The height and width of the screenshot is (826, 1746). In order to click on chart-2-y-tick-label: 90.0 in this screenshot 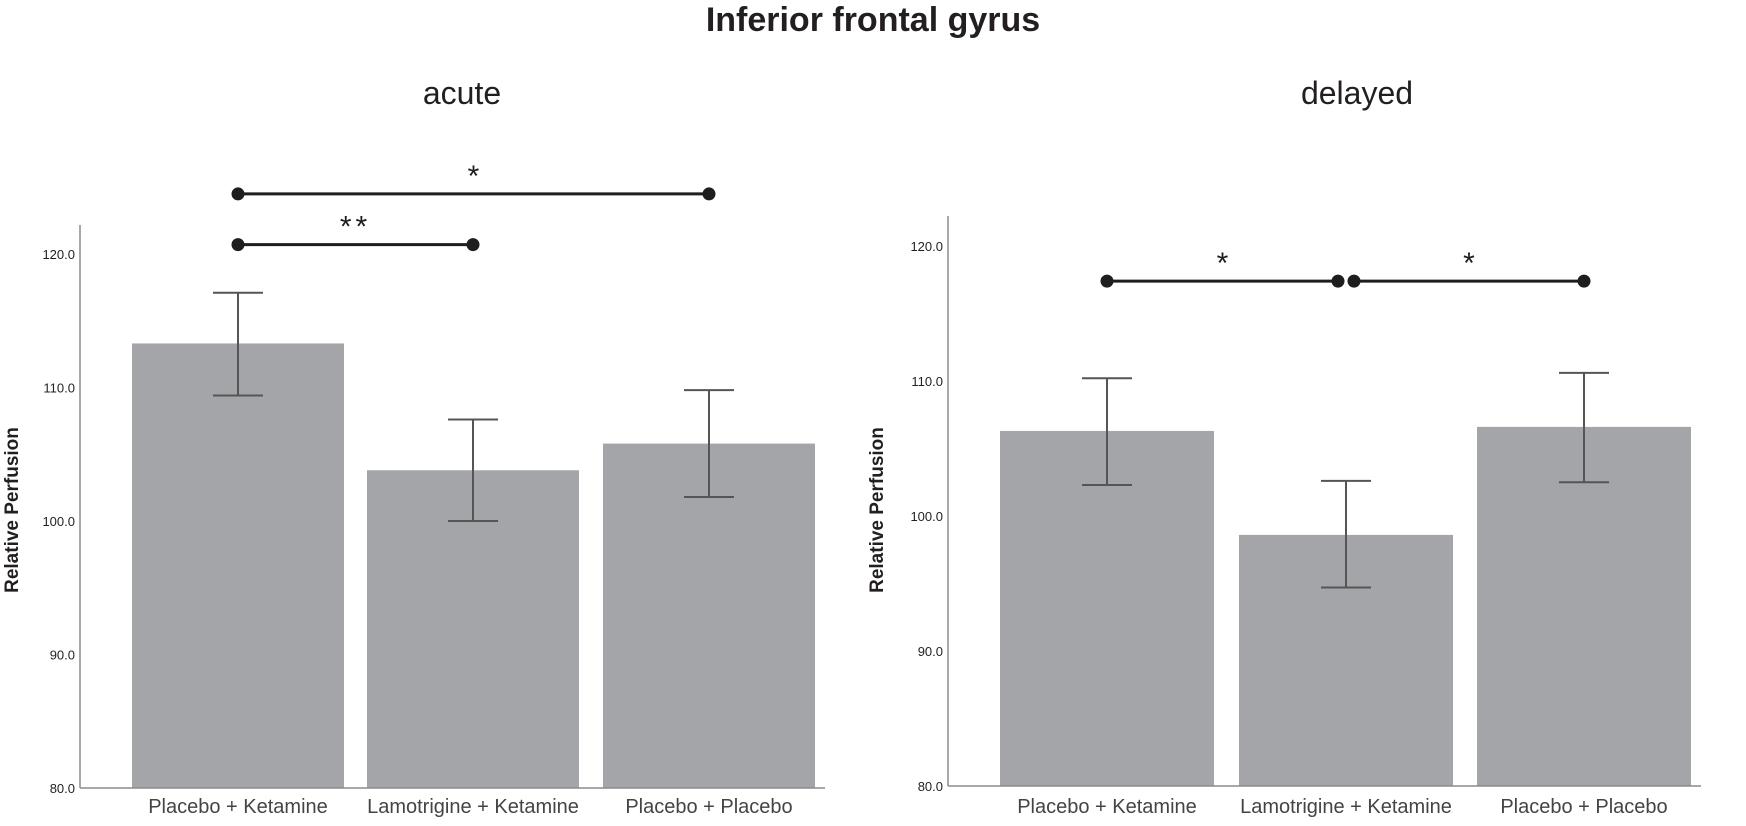, I will do `click(930, 651)`.